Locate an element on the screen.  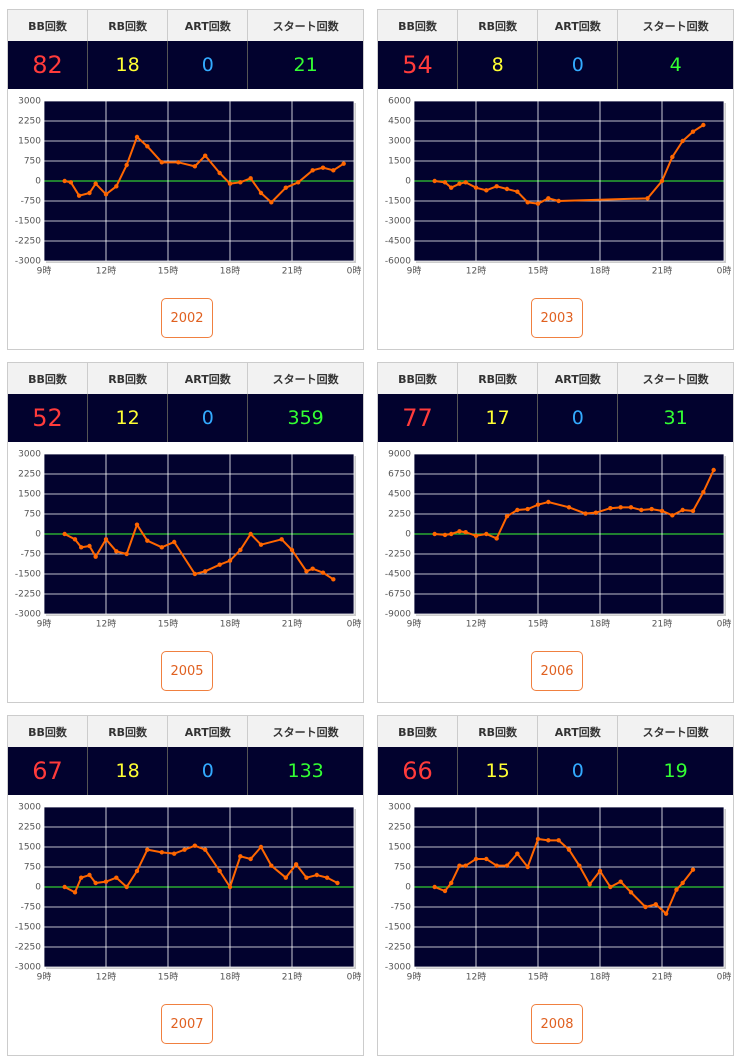
stat-value: 4 is located at coordinates (675, 65).